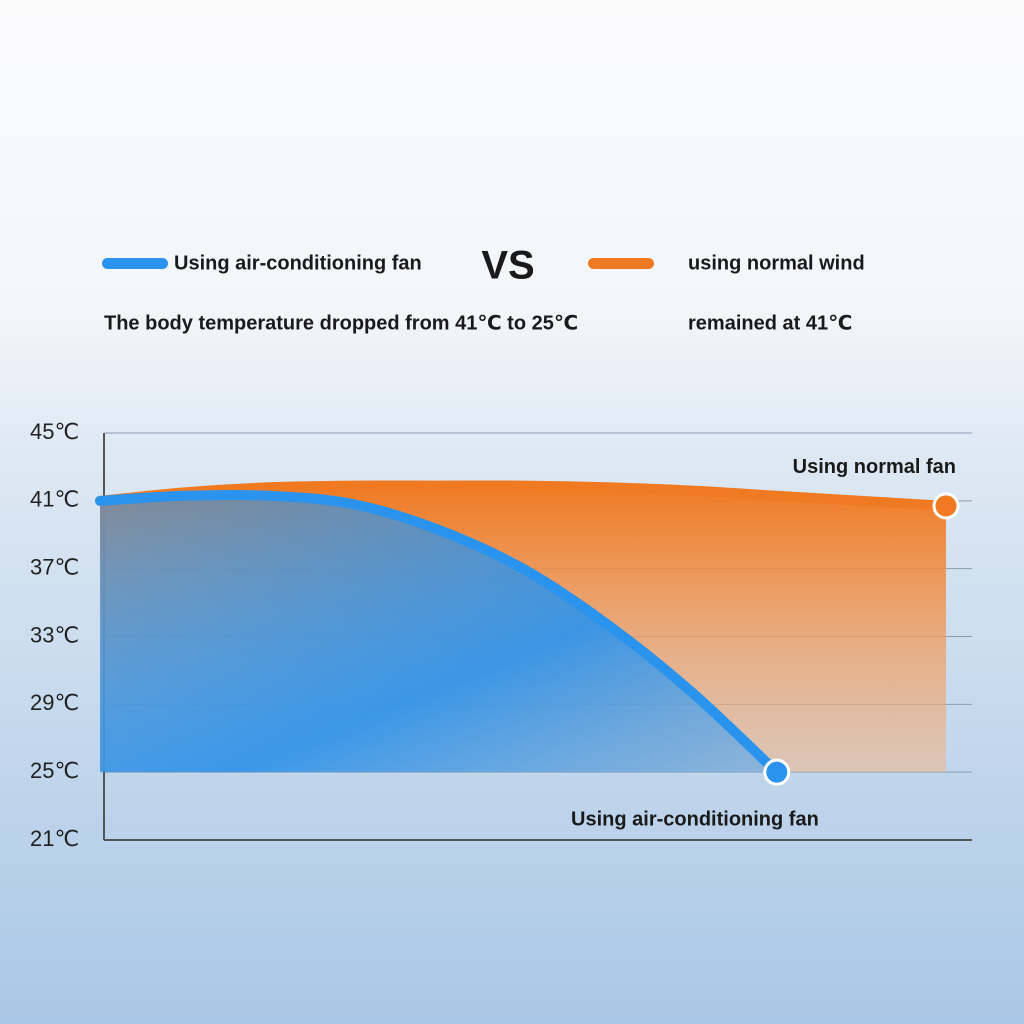 Image resolution: width=1024 pixels, height=1024 pixels. I want to click on line, so click(523, 495).